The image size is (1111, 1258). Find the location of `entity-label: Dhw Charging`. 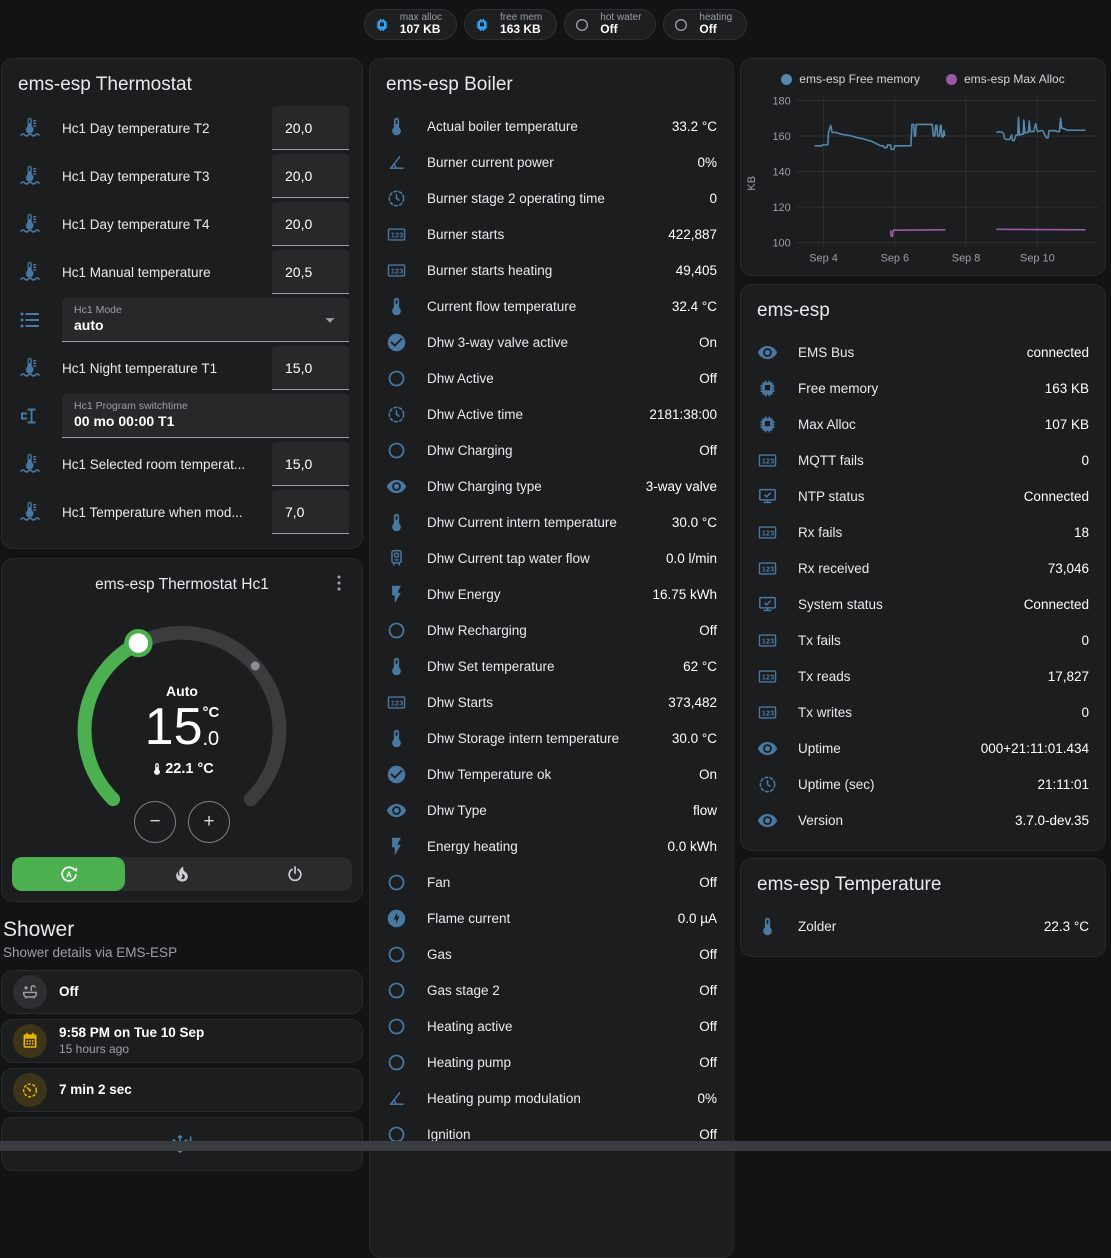

entity-label: Dhw Charging is located at coordinates (470, 450).